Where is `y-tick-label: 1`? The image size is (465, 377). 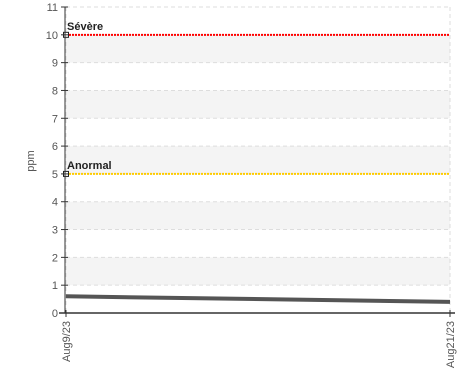
y-tick-label: 1 is located at coordinates (55, 286).